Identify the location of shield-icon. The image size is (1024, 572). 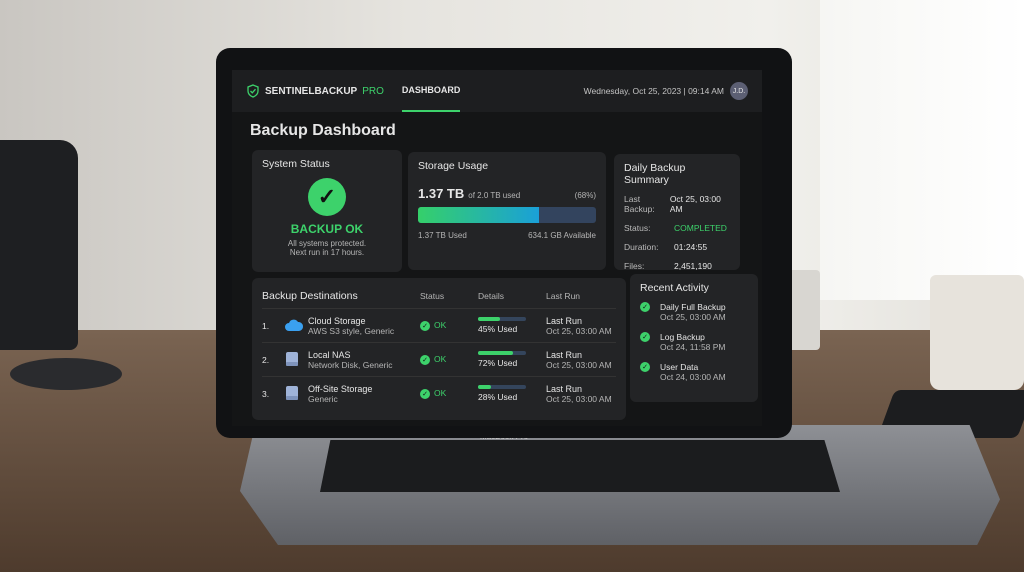
(253, 91).